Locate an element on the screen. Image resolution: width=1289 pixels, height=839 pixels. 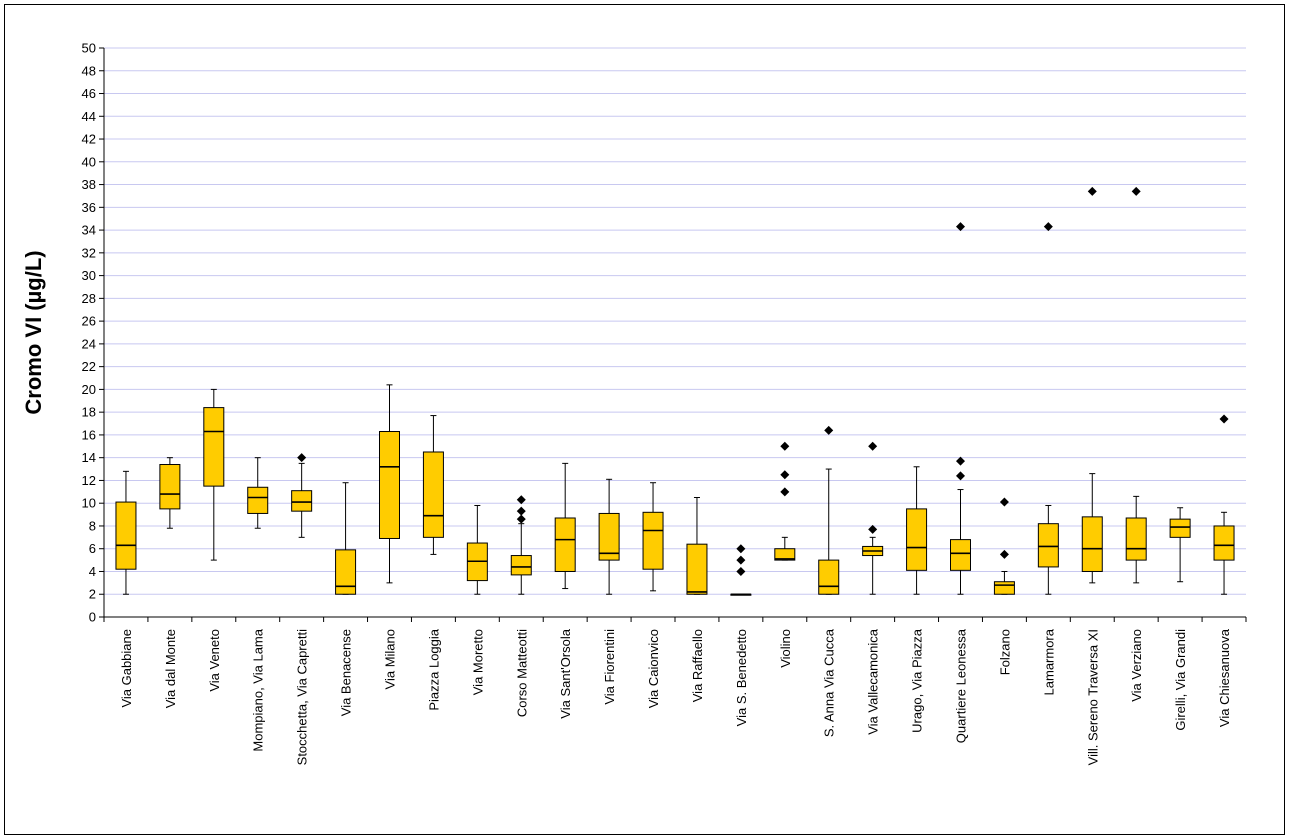
category-label: Quartiere Leonessa is located at coordinates (961, 685).